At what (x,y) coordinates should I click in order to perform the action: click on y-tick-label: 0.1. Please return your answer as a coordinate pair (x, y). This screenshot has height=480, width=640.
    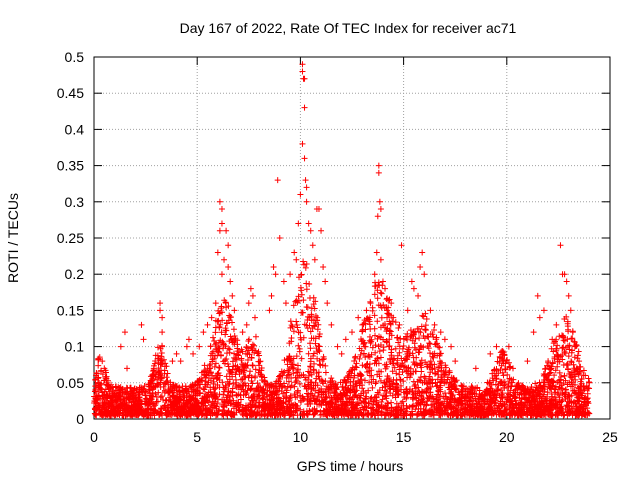
    Looking at the image, I should click on (75, 347).